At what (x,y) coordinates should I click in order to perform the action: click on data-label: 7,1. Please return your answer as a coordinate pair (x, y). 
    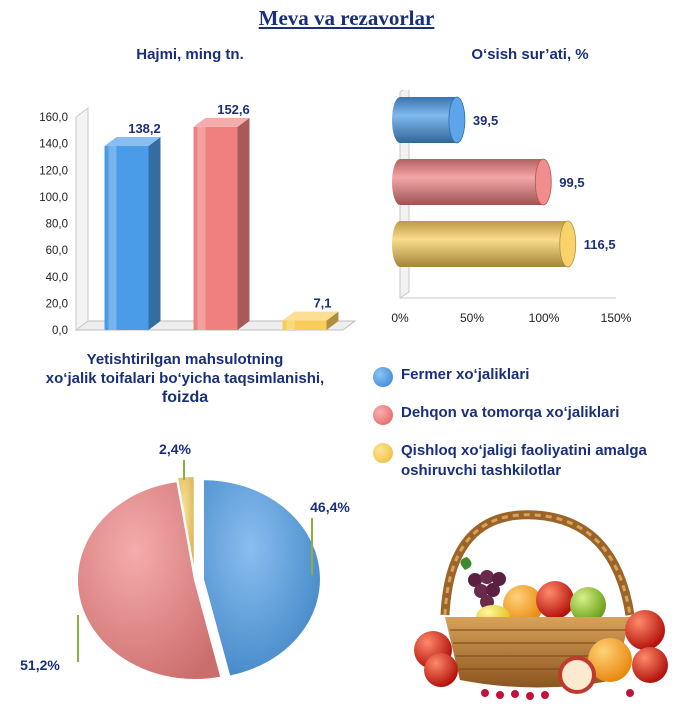
    Looking at the image, I should click on (322, 303).